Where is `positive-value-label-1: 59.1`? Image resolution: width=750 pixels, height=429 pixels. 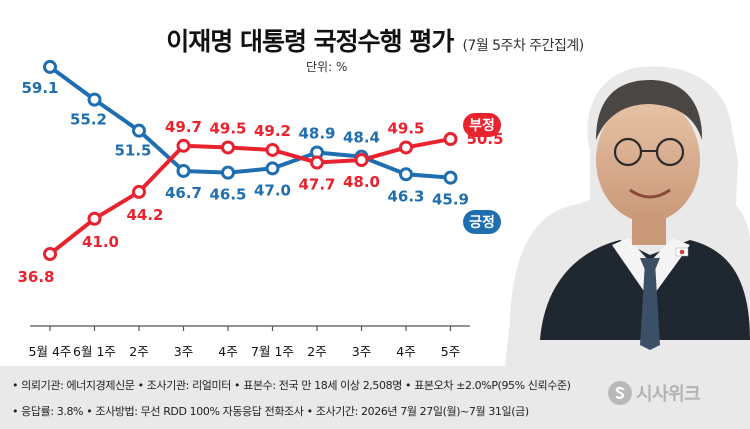
positive-value-label-1: 59.1 is located at coordinates (39, 88).